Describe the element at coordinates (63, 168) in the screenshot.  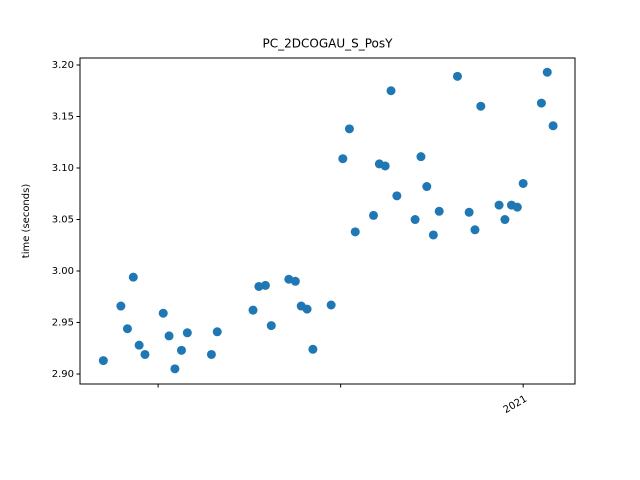
I see `y-tick-label: 3.10` at that location.